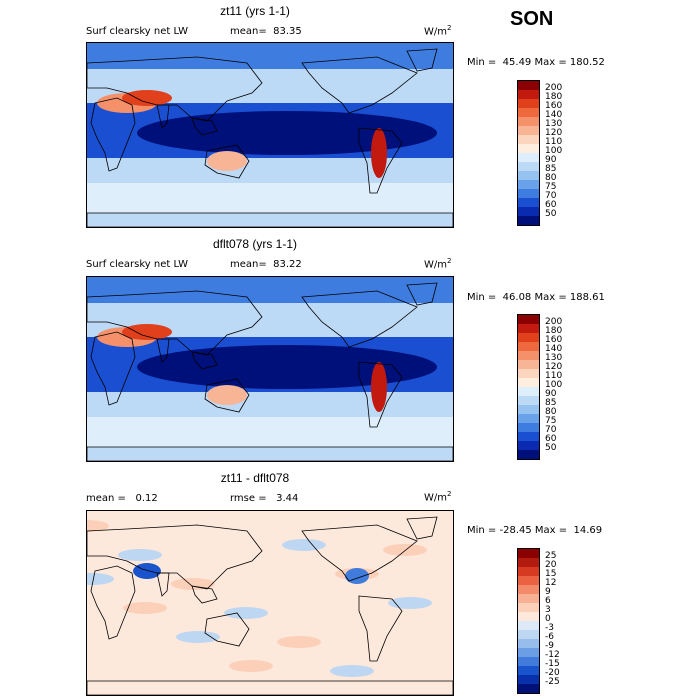  What do you see at coordinates (357, 576) in the screenshot?
I see `diff-negative` at bounding box center [357, 576].